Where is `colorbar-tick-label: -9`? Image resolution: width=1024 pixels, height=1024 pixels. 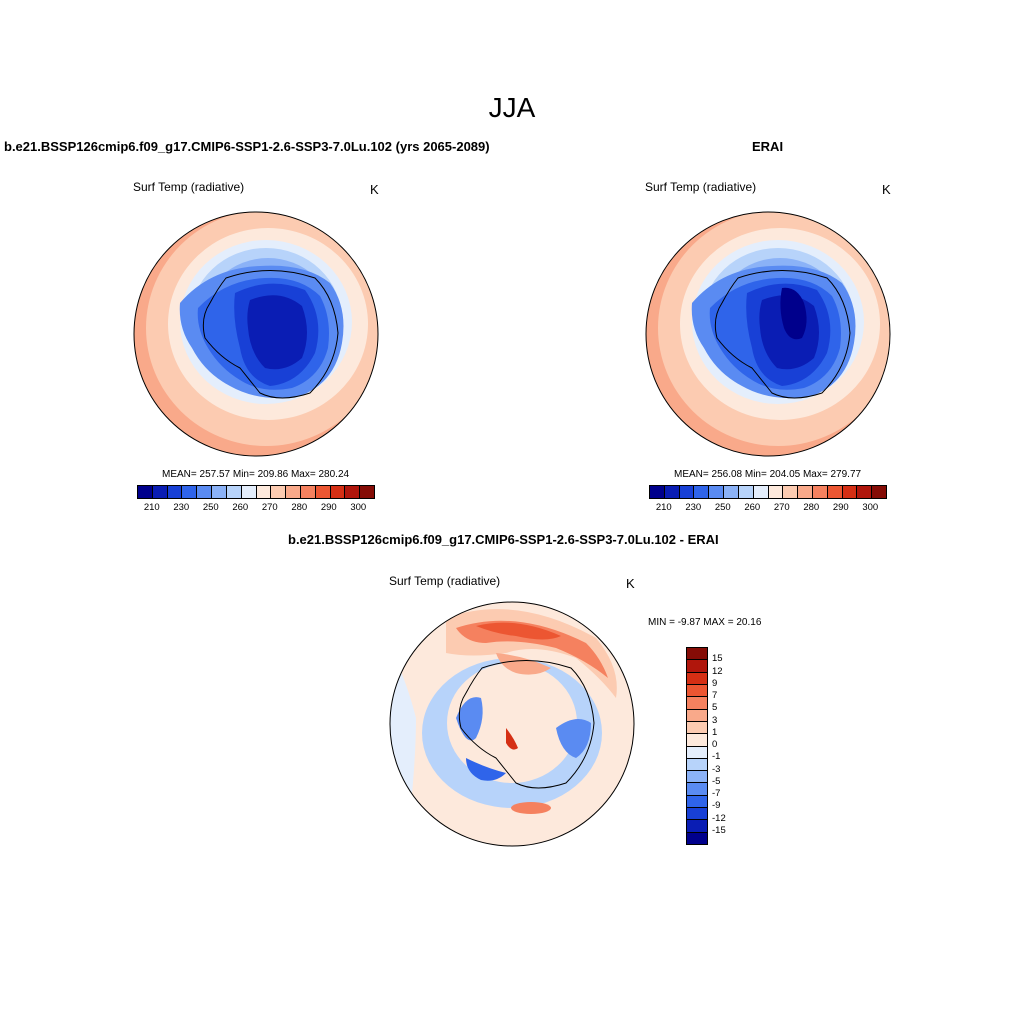
colorbar-tick-label: -9 is located at coordinates (716, 806).